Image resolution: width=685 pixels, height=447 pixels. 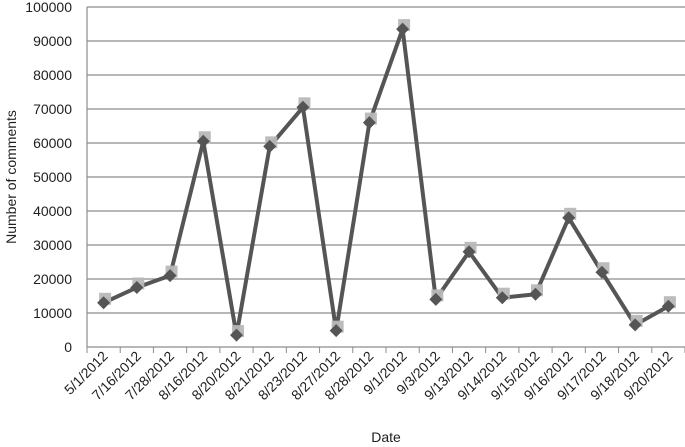 I want to click on y-tick-label: 40000, so click(x=52, y=211).